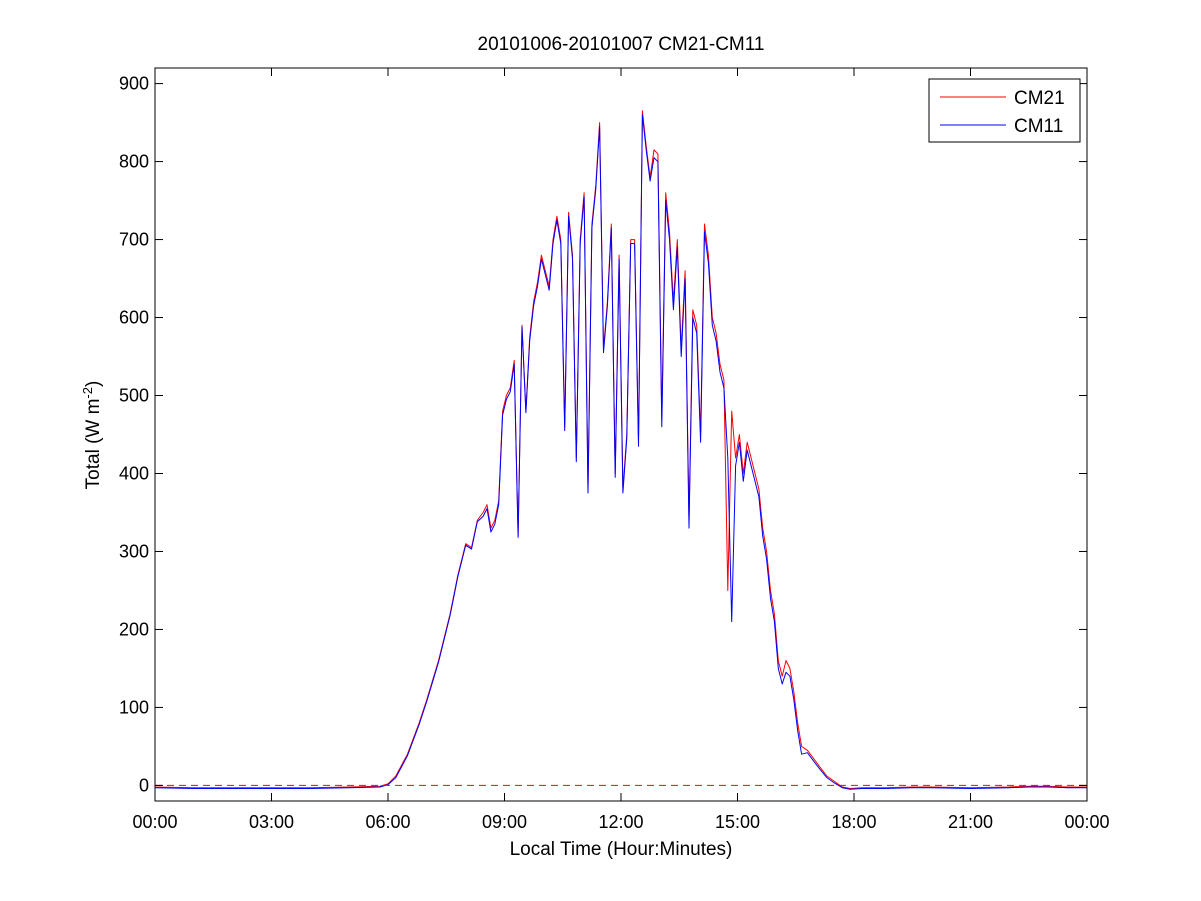 The width and height of the screenshot is (1201, 901). Describe the element at coordinates (134, 629) in the screenshot. I see `y-tick-label: 200` at that location.